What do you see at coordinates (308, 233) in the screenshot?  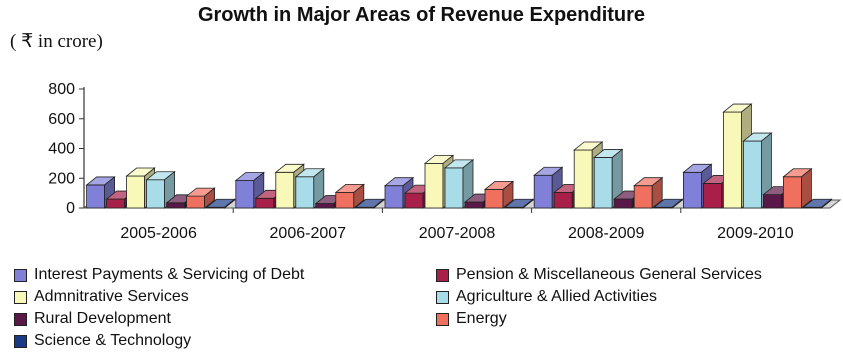 I see `category-label: 2006-2007` at bounding box center [308, 233].